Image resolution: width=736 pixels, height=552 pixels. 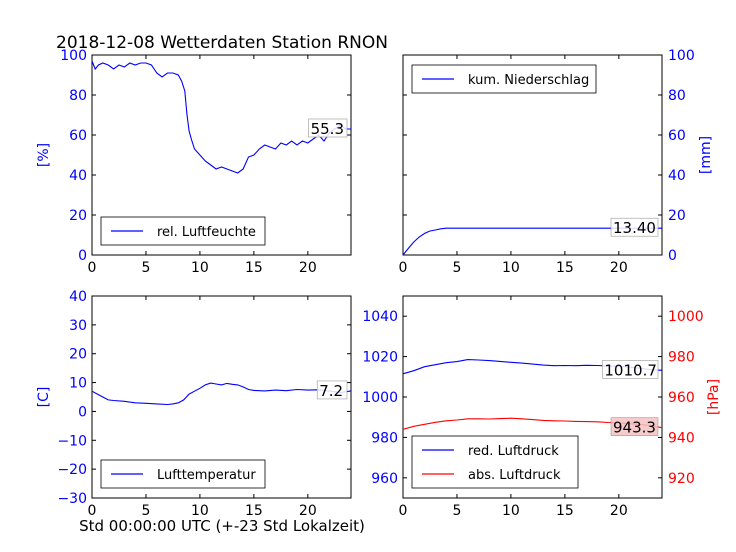 I want to click on y-tick-label: −30, so click(x=72, y=499).